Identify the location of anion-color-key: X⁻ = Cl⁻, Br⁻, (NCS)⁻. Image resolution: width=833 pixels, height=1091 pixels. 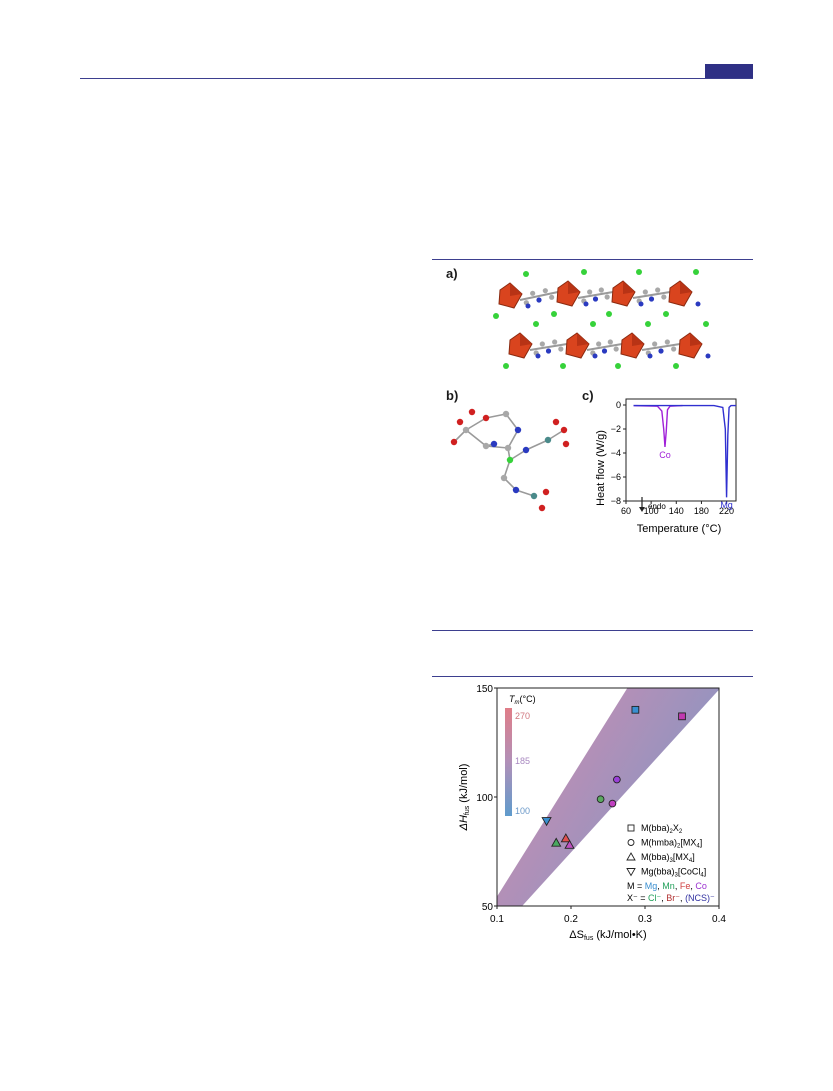
(671, 898).